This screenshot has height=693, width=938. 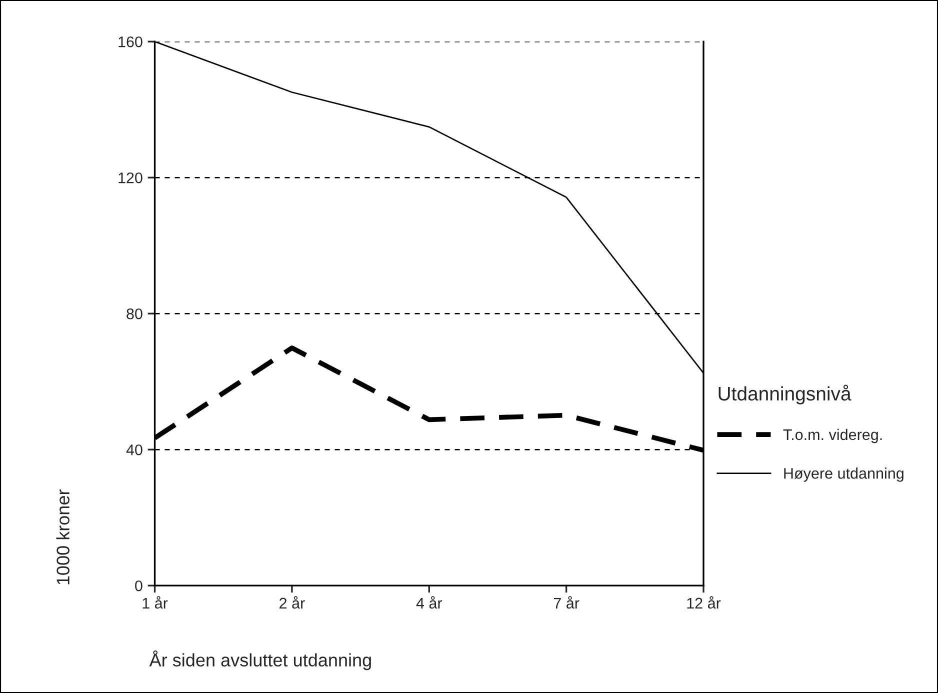 I want to click on legend-label: Høyere utdanning, so click(x=844, y=475).